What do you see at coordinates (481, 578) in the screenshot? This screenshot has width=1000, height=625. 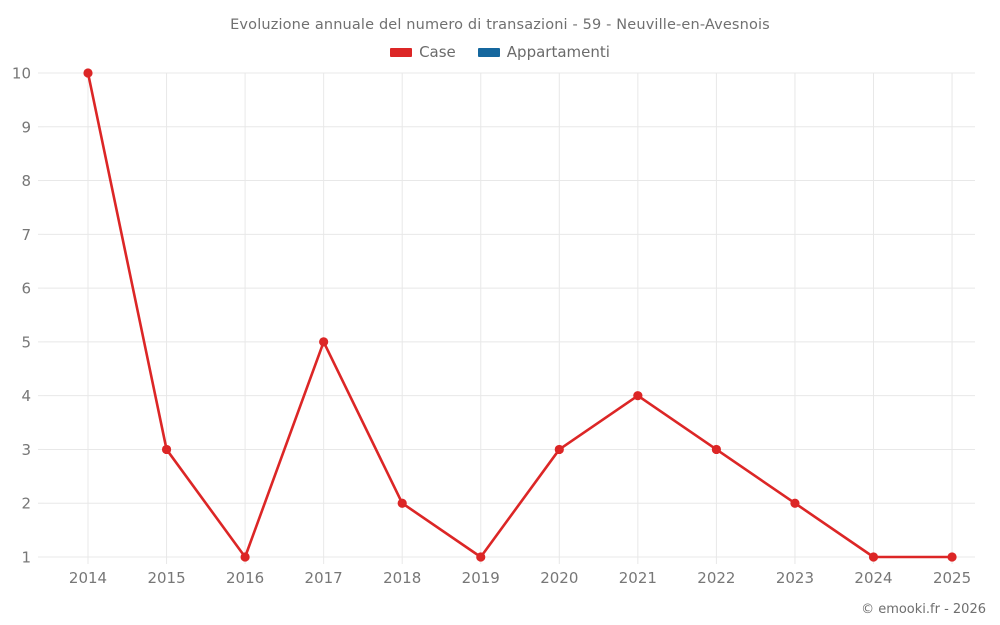 I see `x-tick-label: 2019` at bounding box center [481, 578].